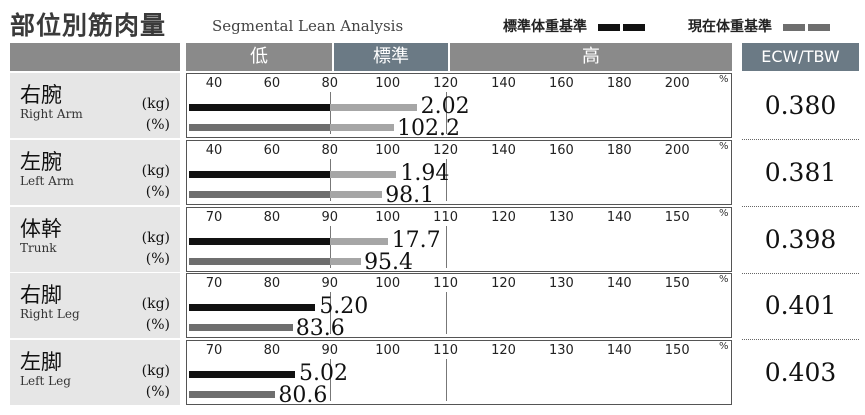 The height and width of the screenshot is (415, 865). Describe the element at coordinates (259, 107) in the screenshot. I see `kg-bar` at that location.